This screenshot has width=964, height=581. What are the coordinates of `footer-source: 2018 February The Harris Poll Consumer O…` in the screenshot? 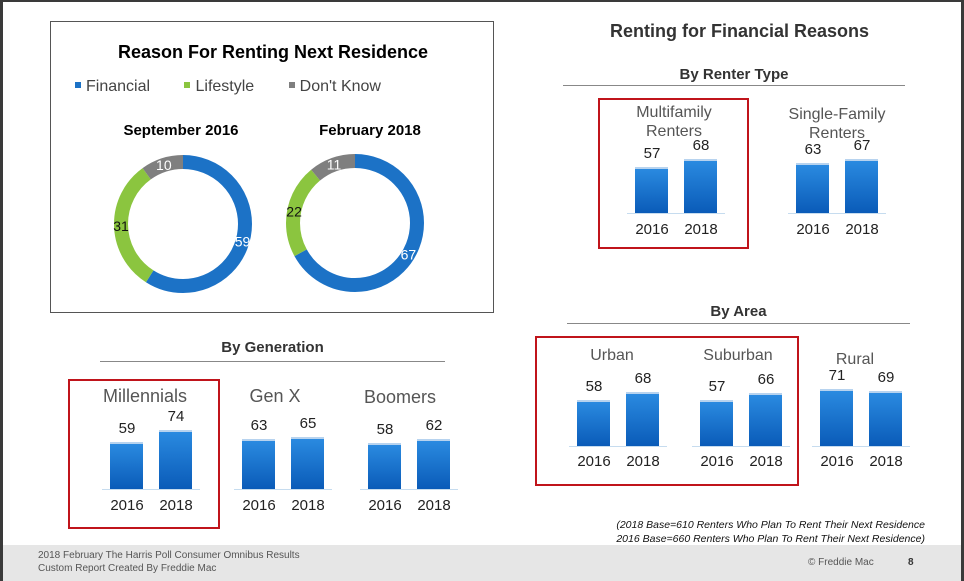 It's located at (169, 562).